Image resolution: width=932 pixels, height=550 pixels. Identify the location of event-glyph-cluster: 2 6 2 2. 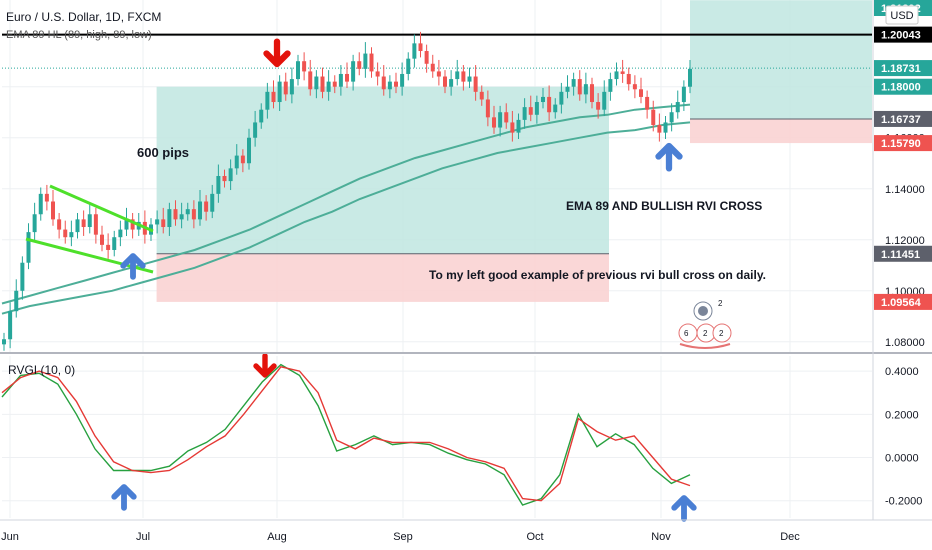
(705, 324).